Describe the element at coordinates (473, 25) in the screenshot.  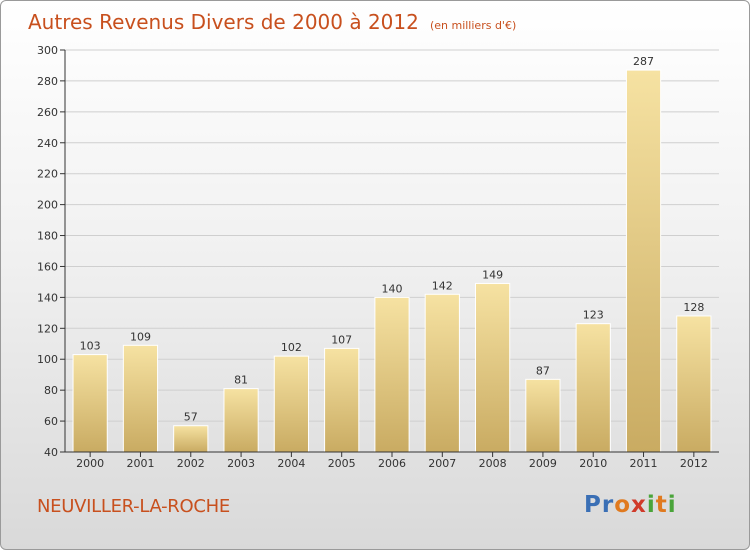
I see `chart-title-unit: (en milliers d'€)` at that location.